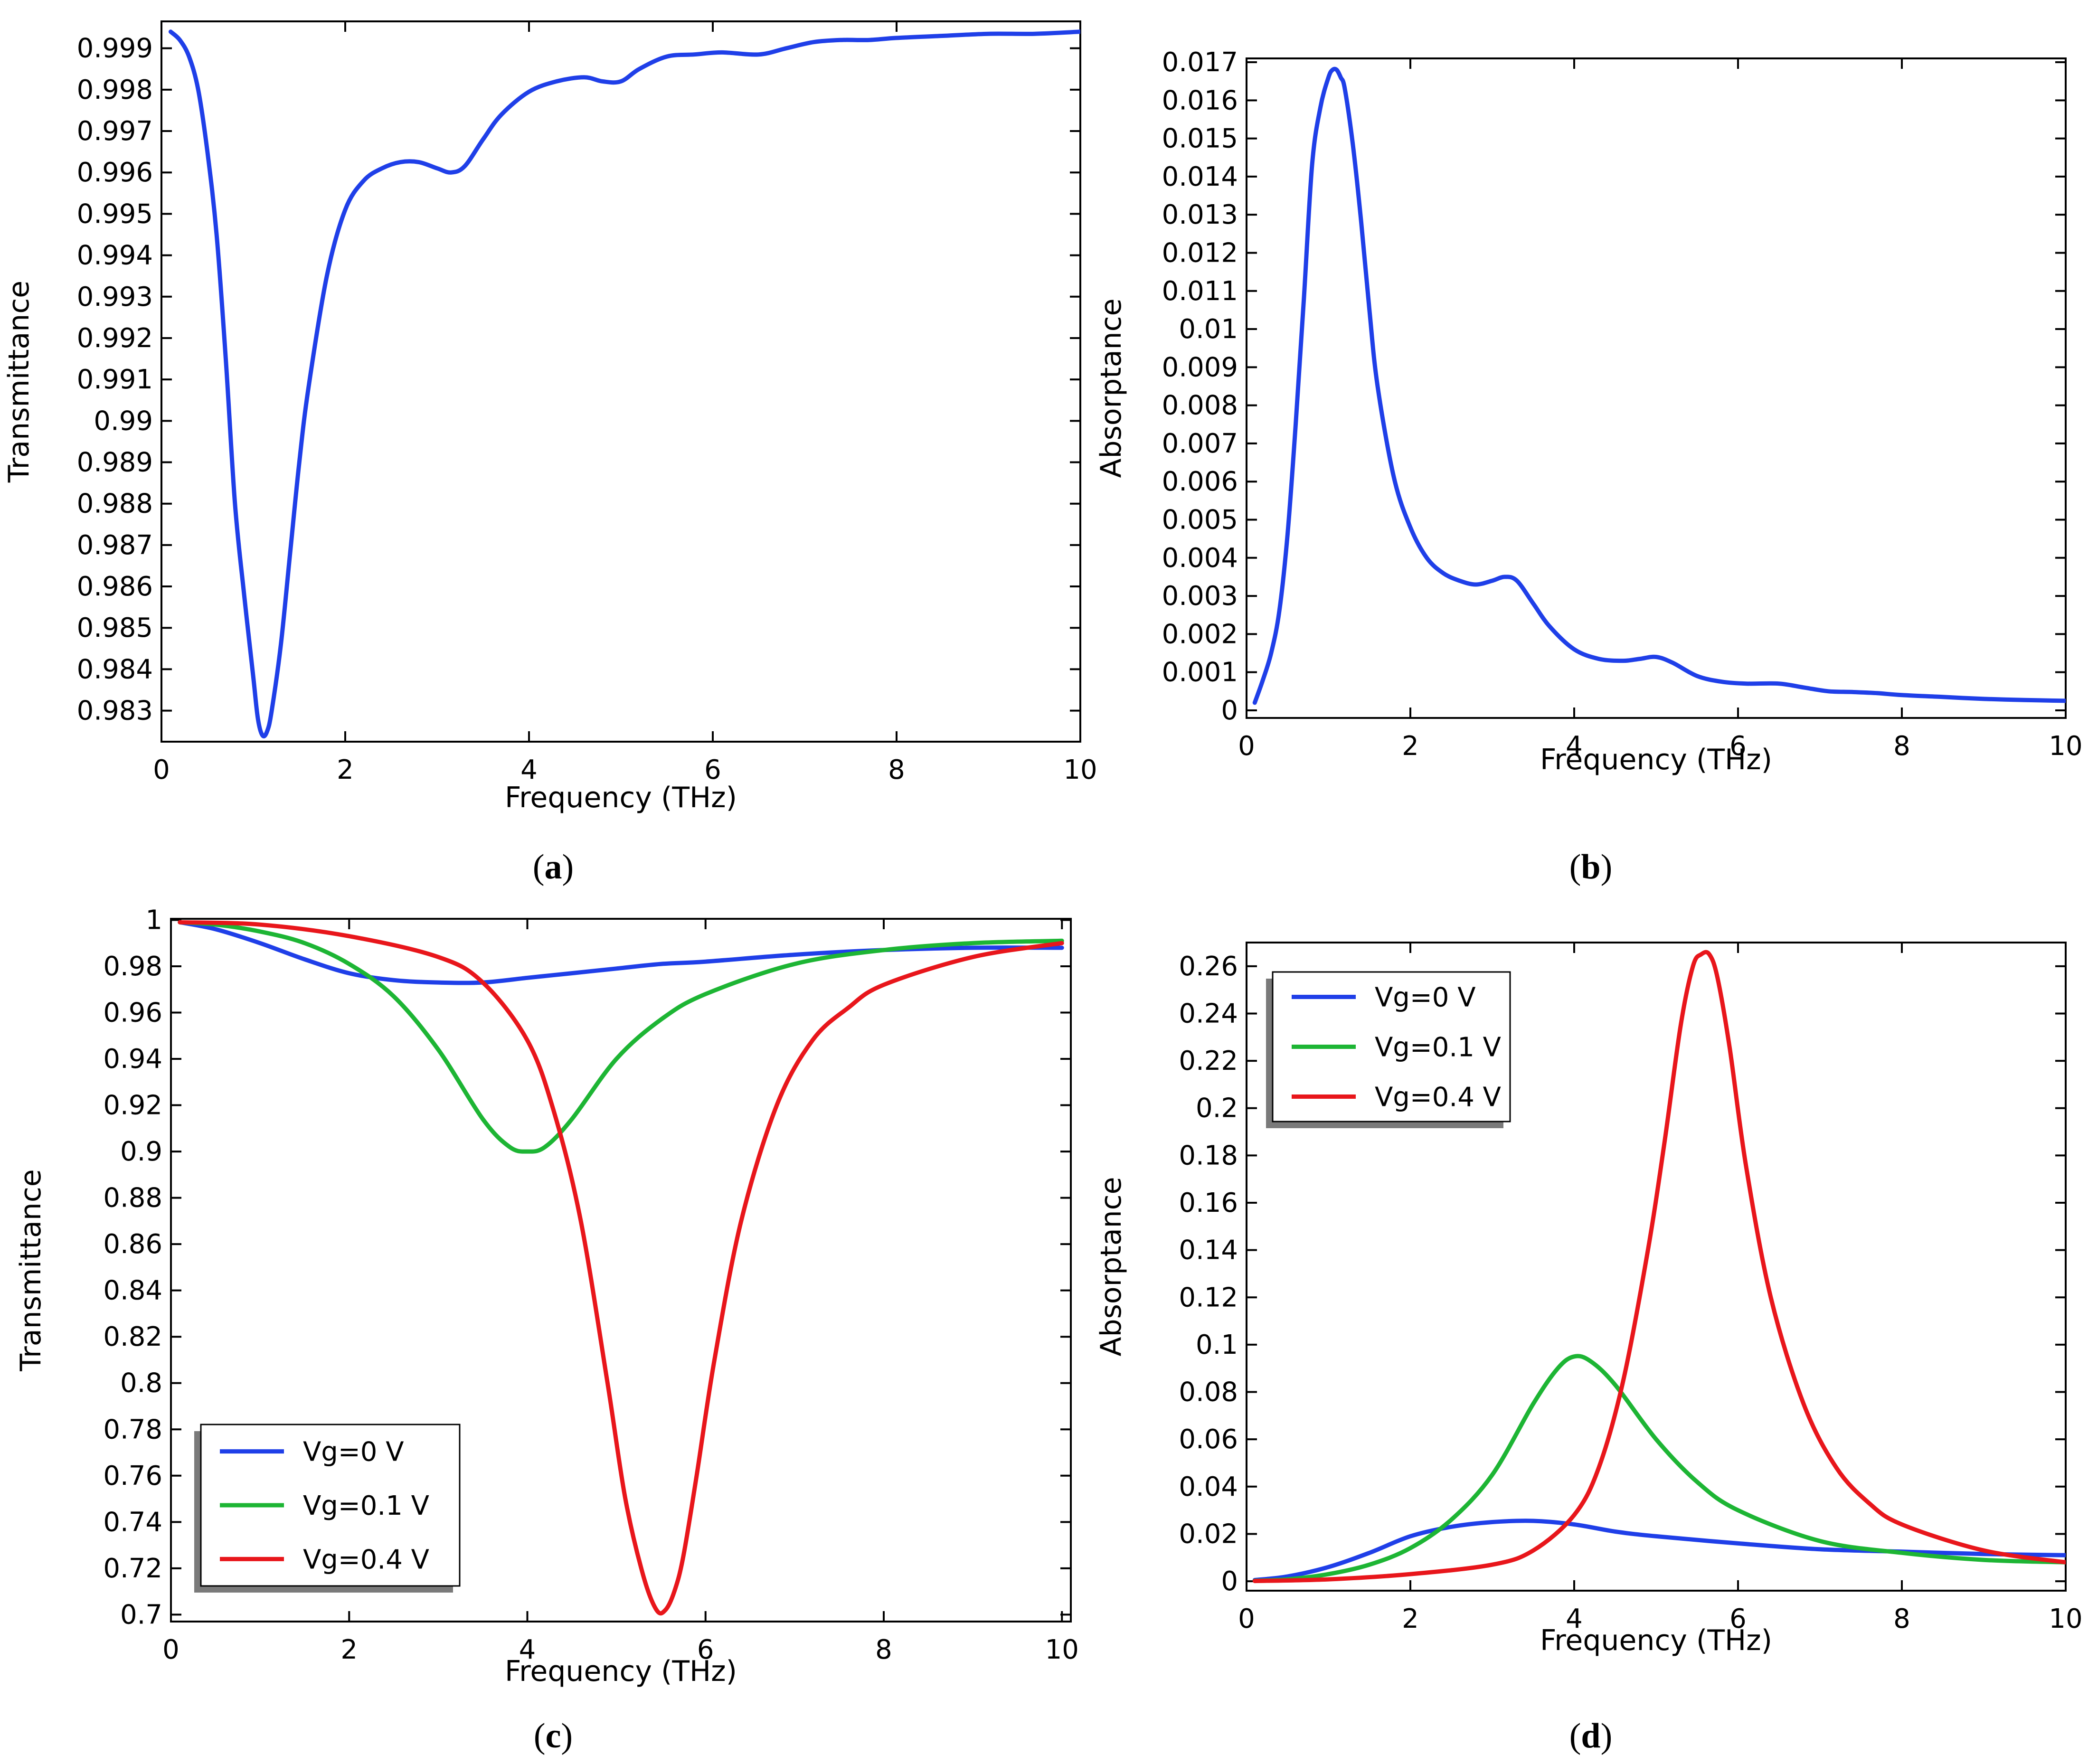 The height and width of the screenshot is (1764, 2088). Describe the element at coordinates (1200, 176) in the screenshot. I see `y-tick-label: 0.014` at that location.